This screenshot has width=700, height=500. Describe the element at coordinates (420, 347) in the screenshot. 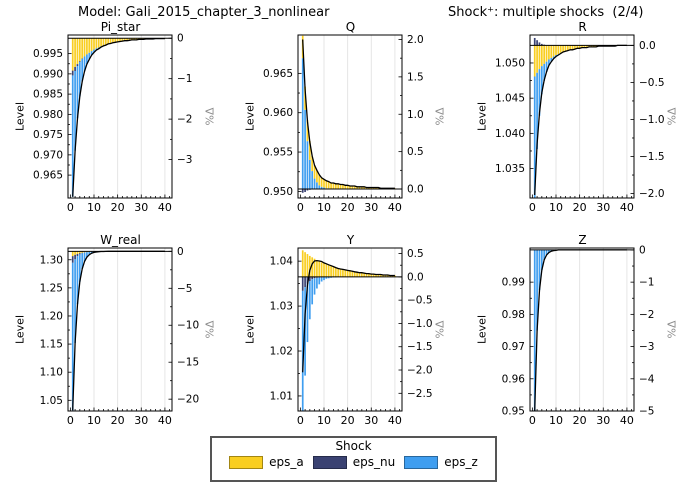

I see `svg-text: −1.5` at that location.